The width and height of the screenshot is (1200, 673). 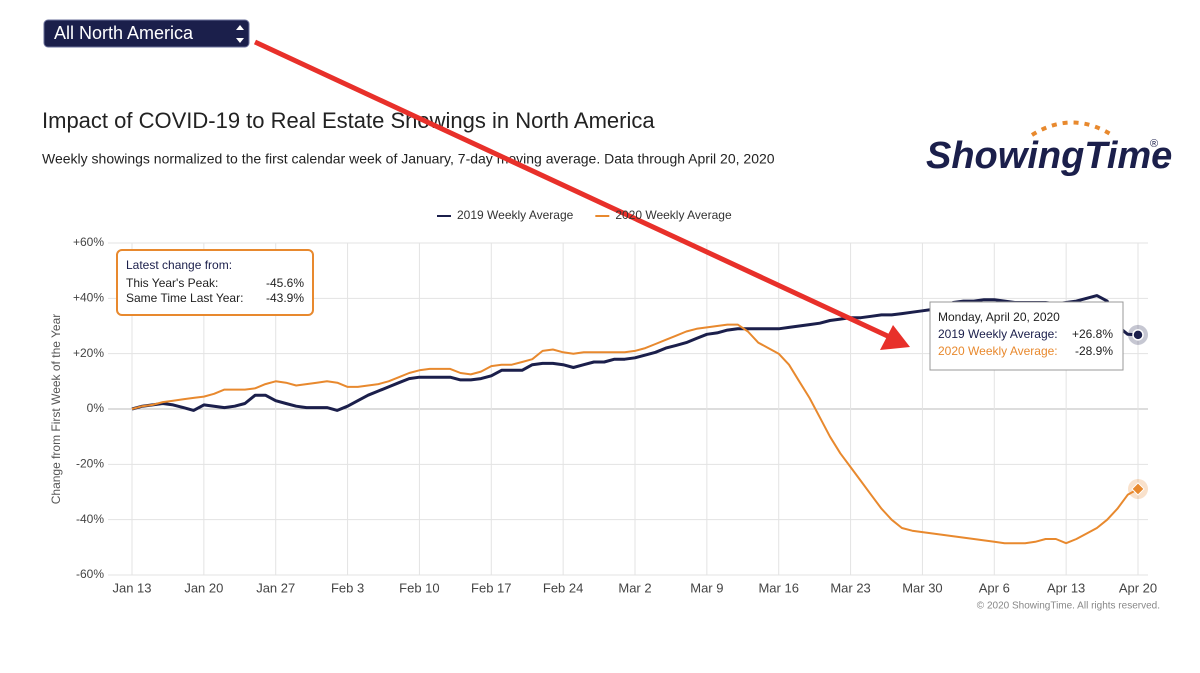 What do you see at coordinates (1138, 587) in the screenshot?
I see `x-tick-label: Apr 20` at bounding box center [1138, 587].